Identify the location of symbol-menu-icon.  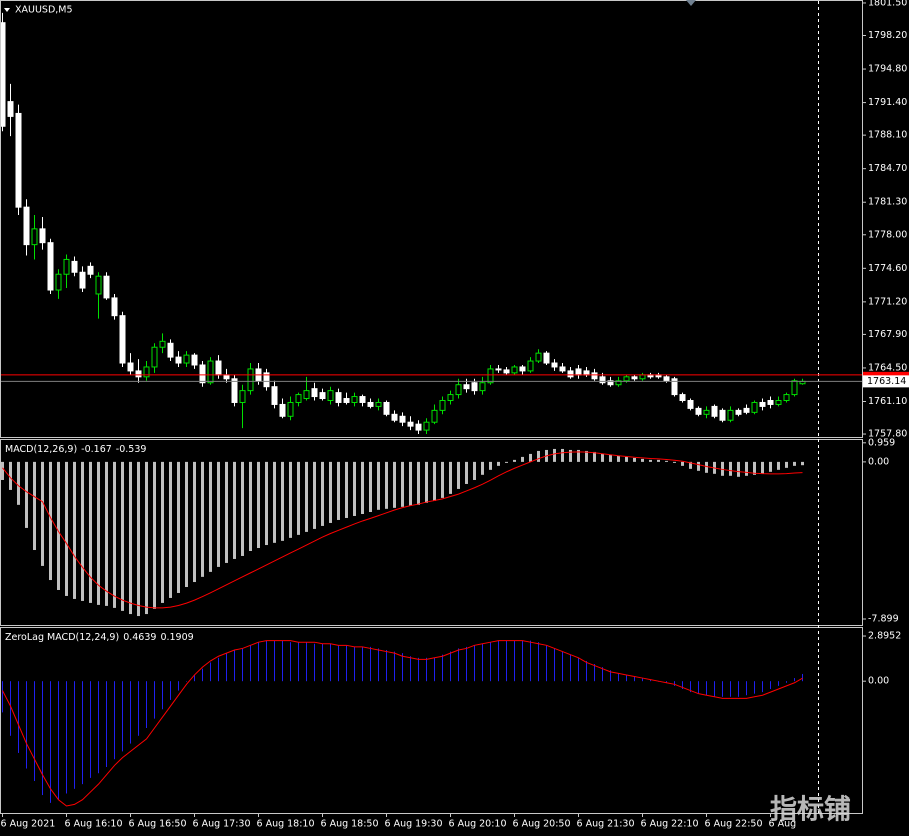
(7, 10).